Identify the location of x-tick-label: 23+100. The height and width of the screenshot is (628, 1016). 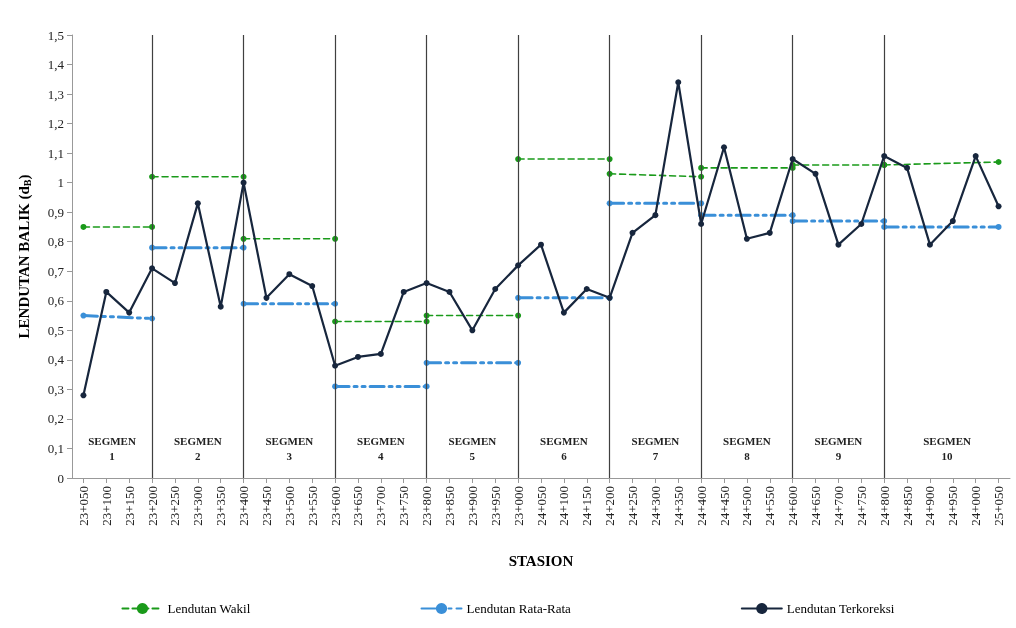
(106, 506).